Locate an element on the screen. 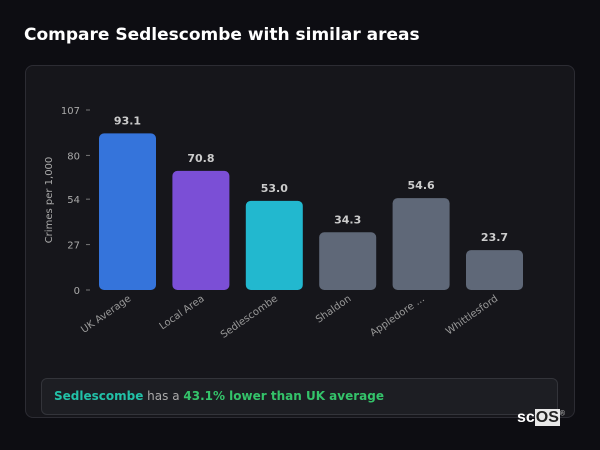 The image size is (600, 450). bar-value-label: 23.7 is located at coordinates (494, 237).